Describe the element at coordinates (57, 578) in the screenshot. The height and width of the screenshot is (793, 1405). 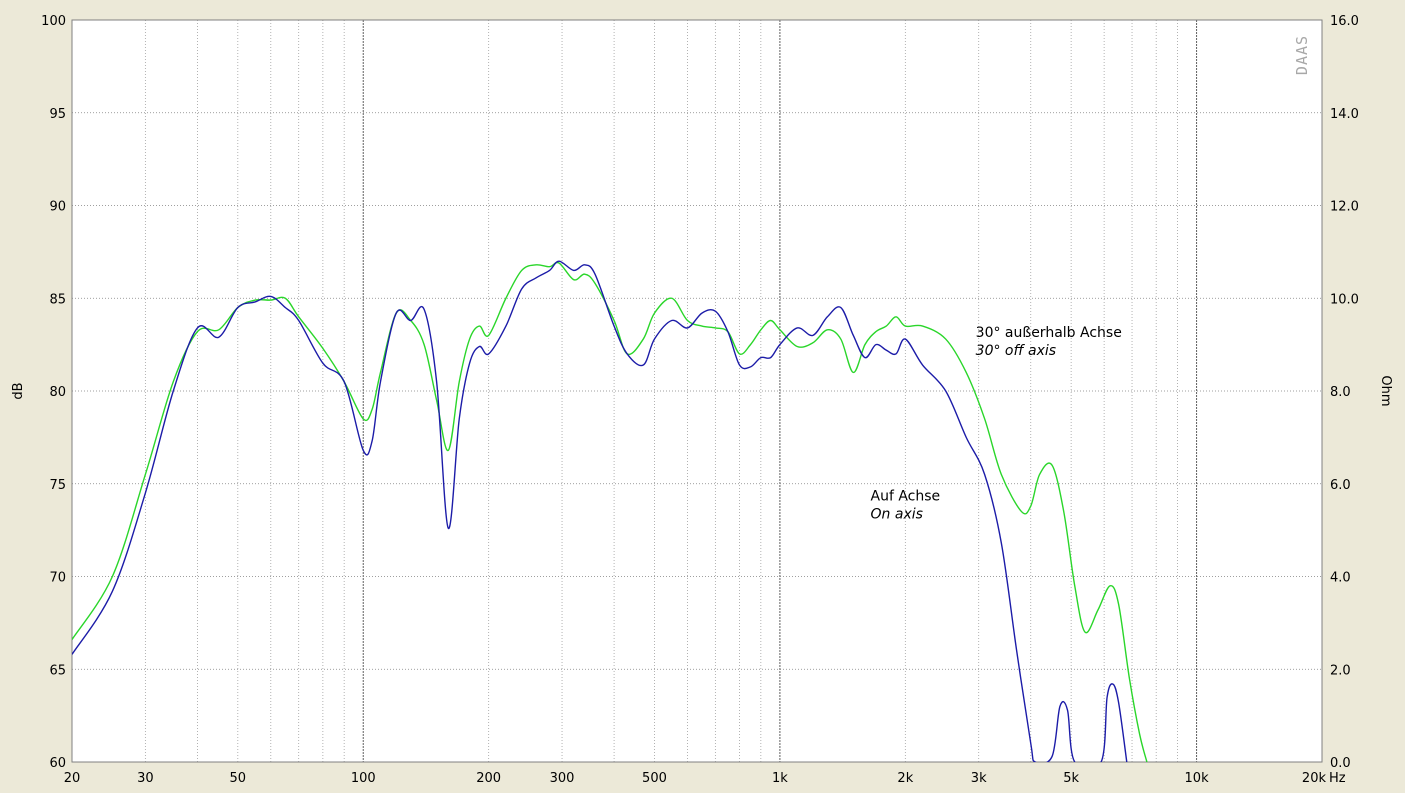
I see `y-tick-label: 70` at that location.